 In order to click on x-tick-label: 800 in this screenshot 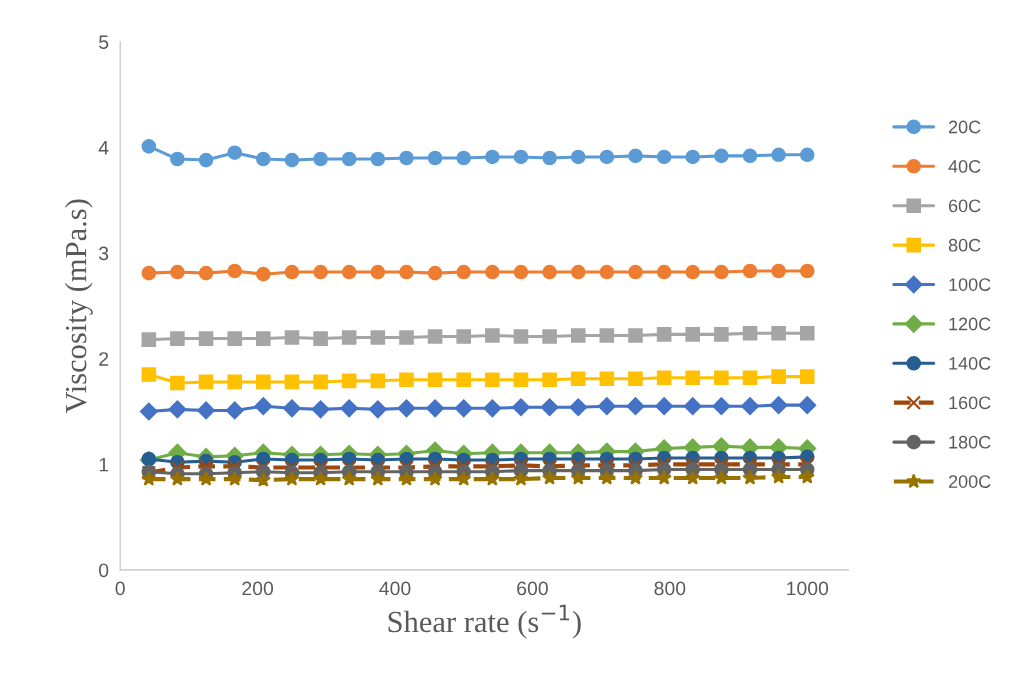, I will do `click(670, 588)`.